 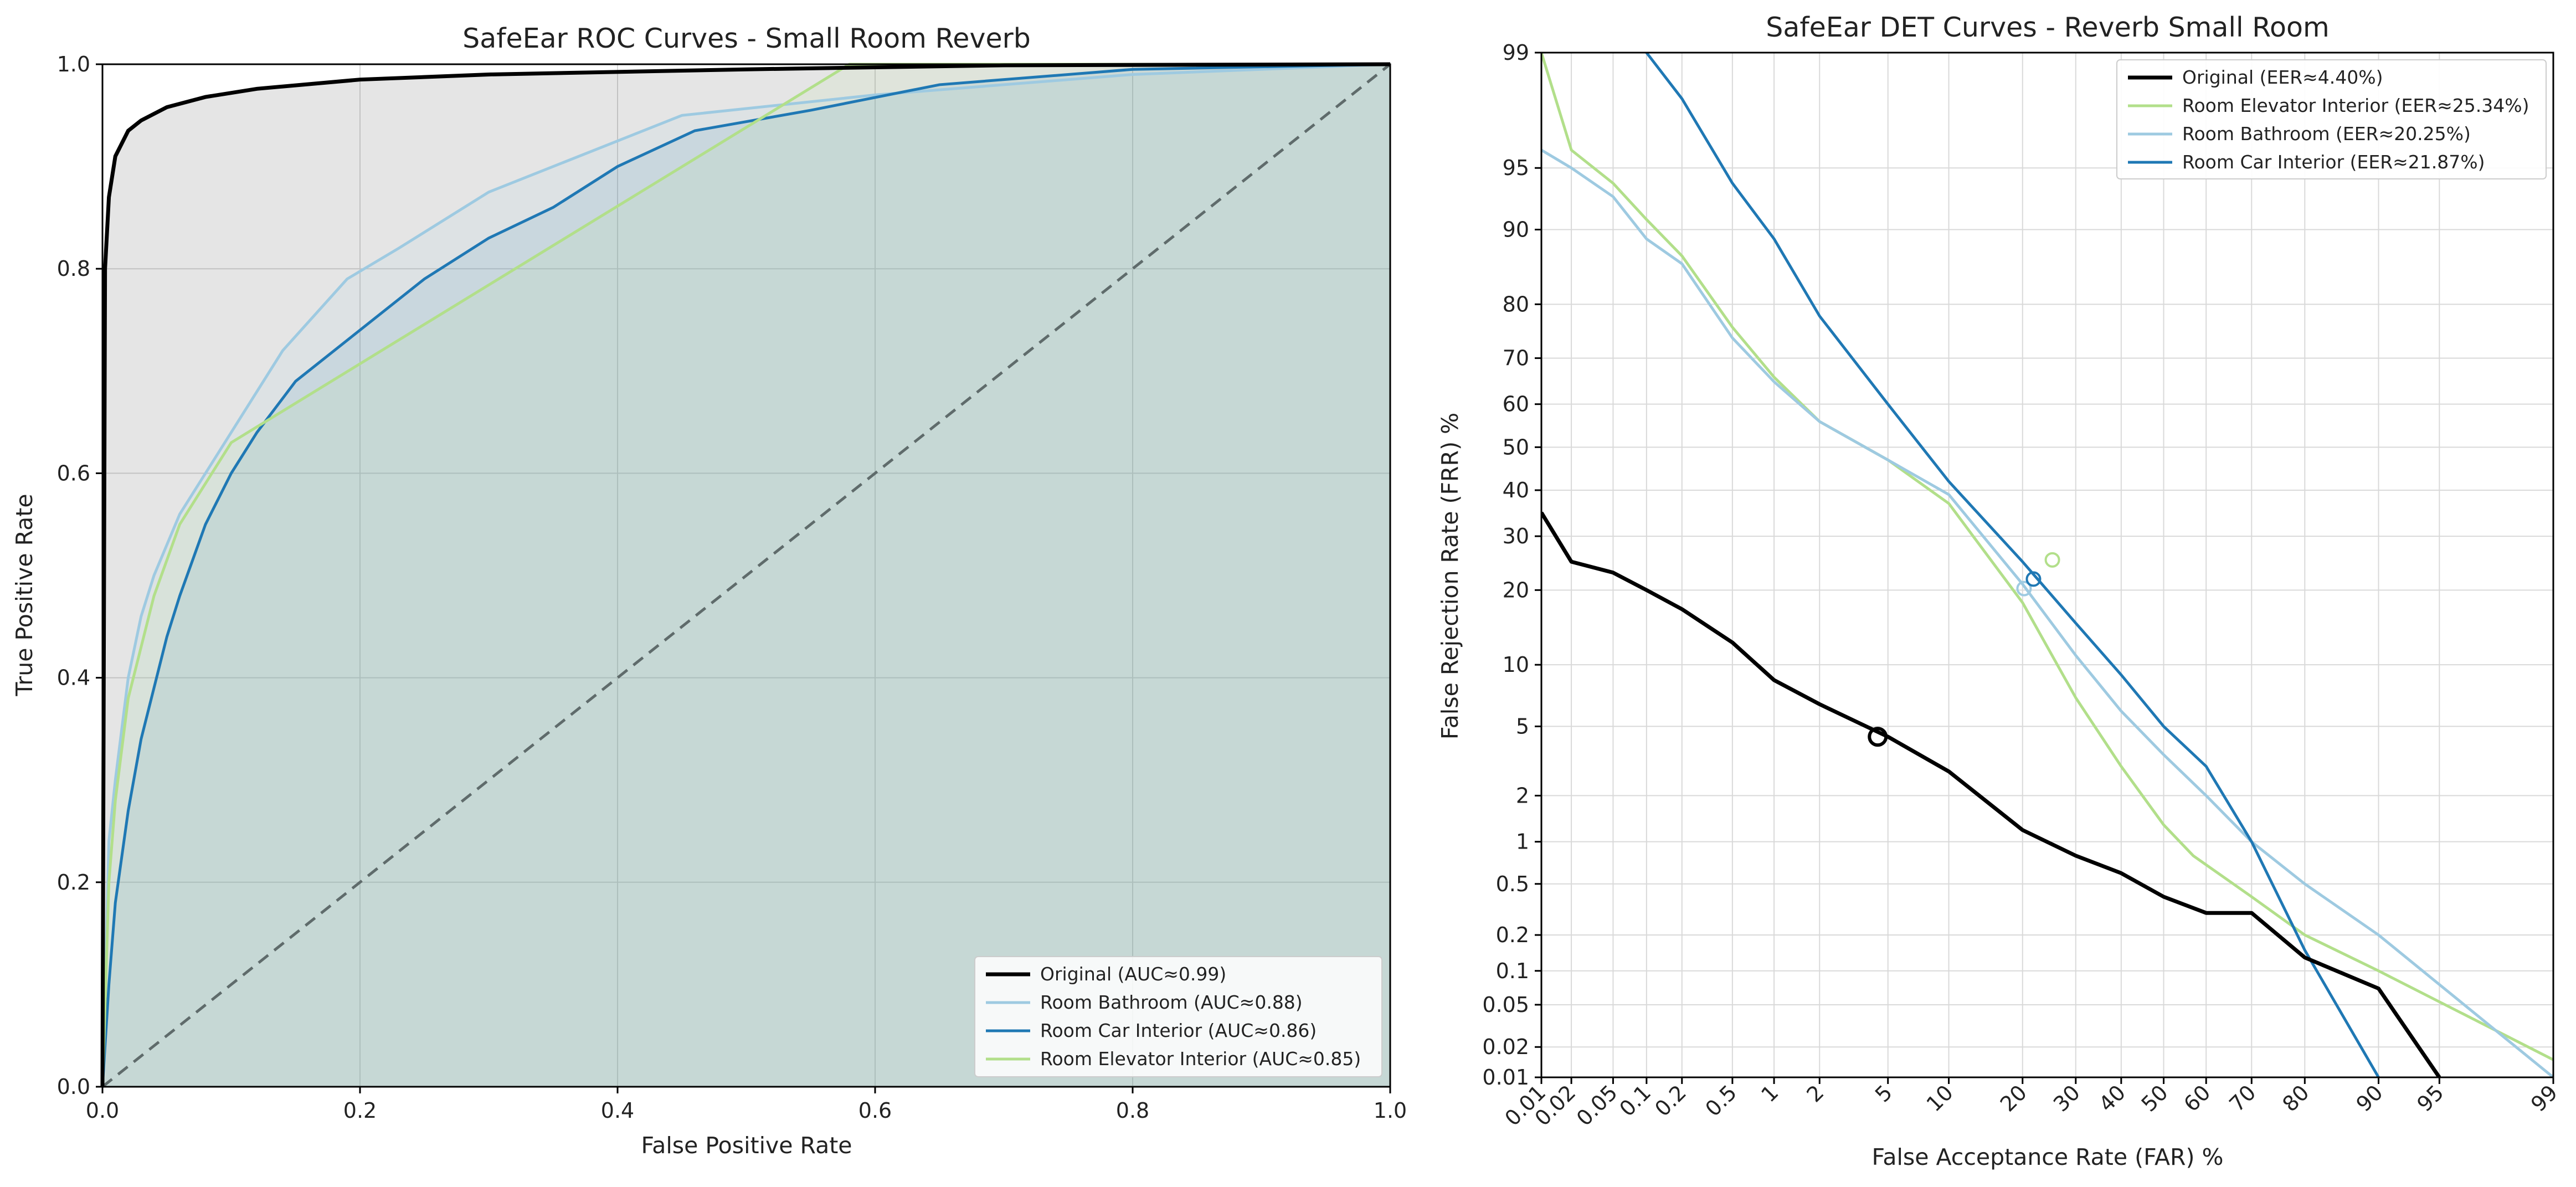 What do you see at coordinates (2430, 1098) in the screenshot?
I see `det-x-tick-label: 95` at bounding box center [2430, 1098].